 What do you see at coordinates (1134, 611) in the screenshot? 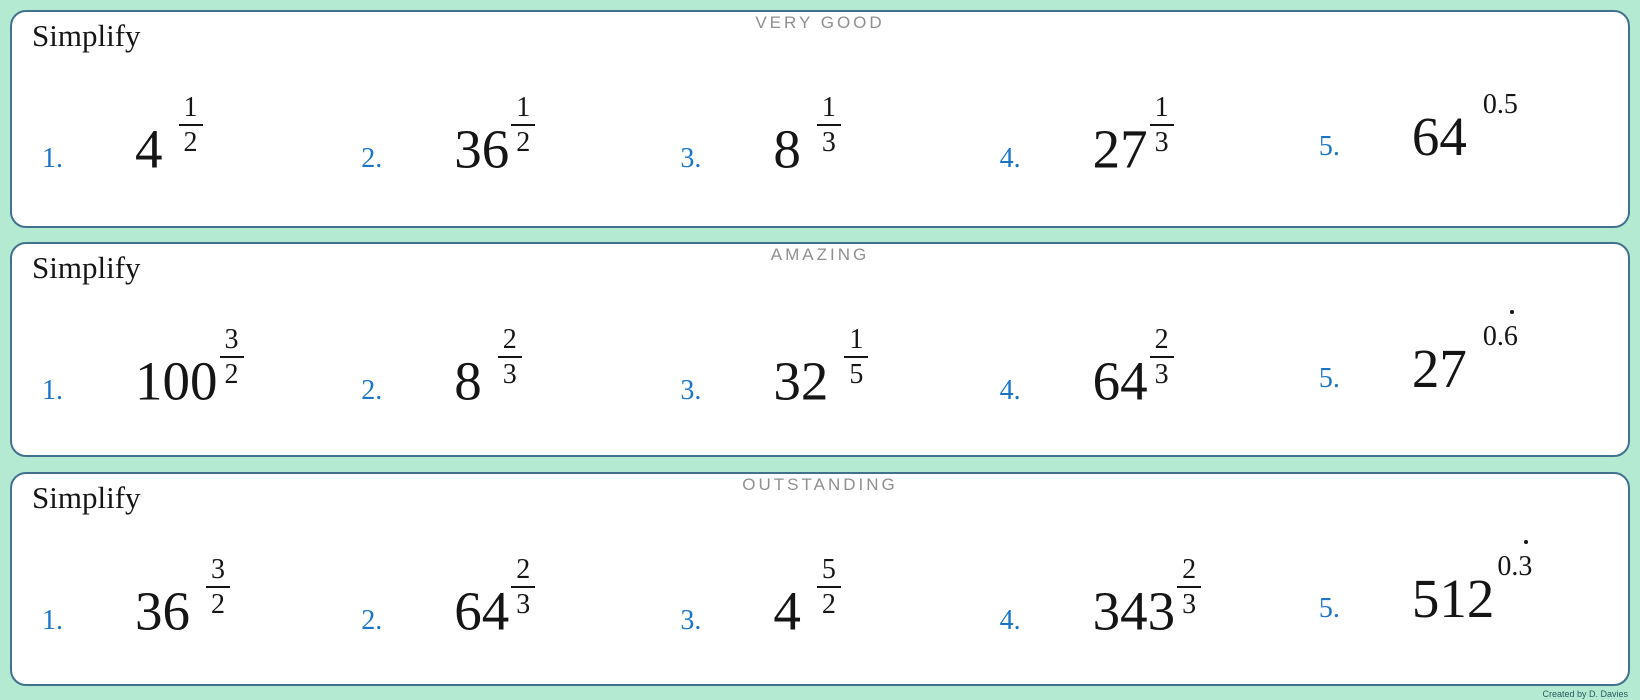
I see `base-number: 343` at bounding box center [1134, 611].